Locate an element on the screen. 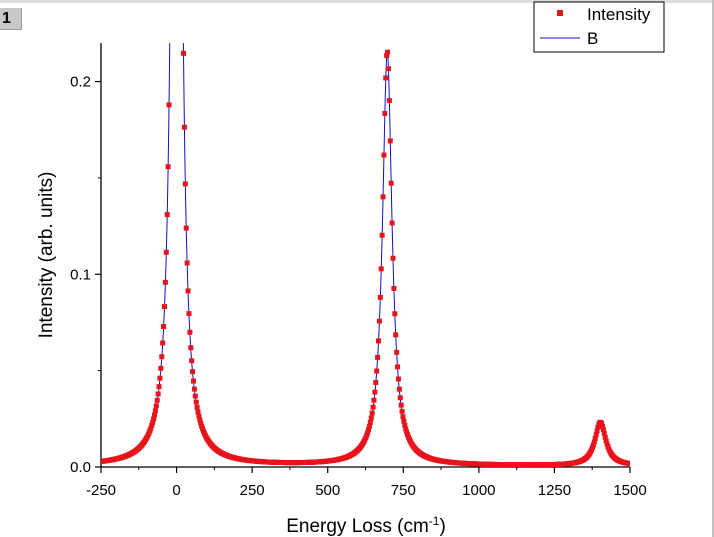  window-right-border is located at coordinates (713, 268).